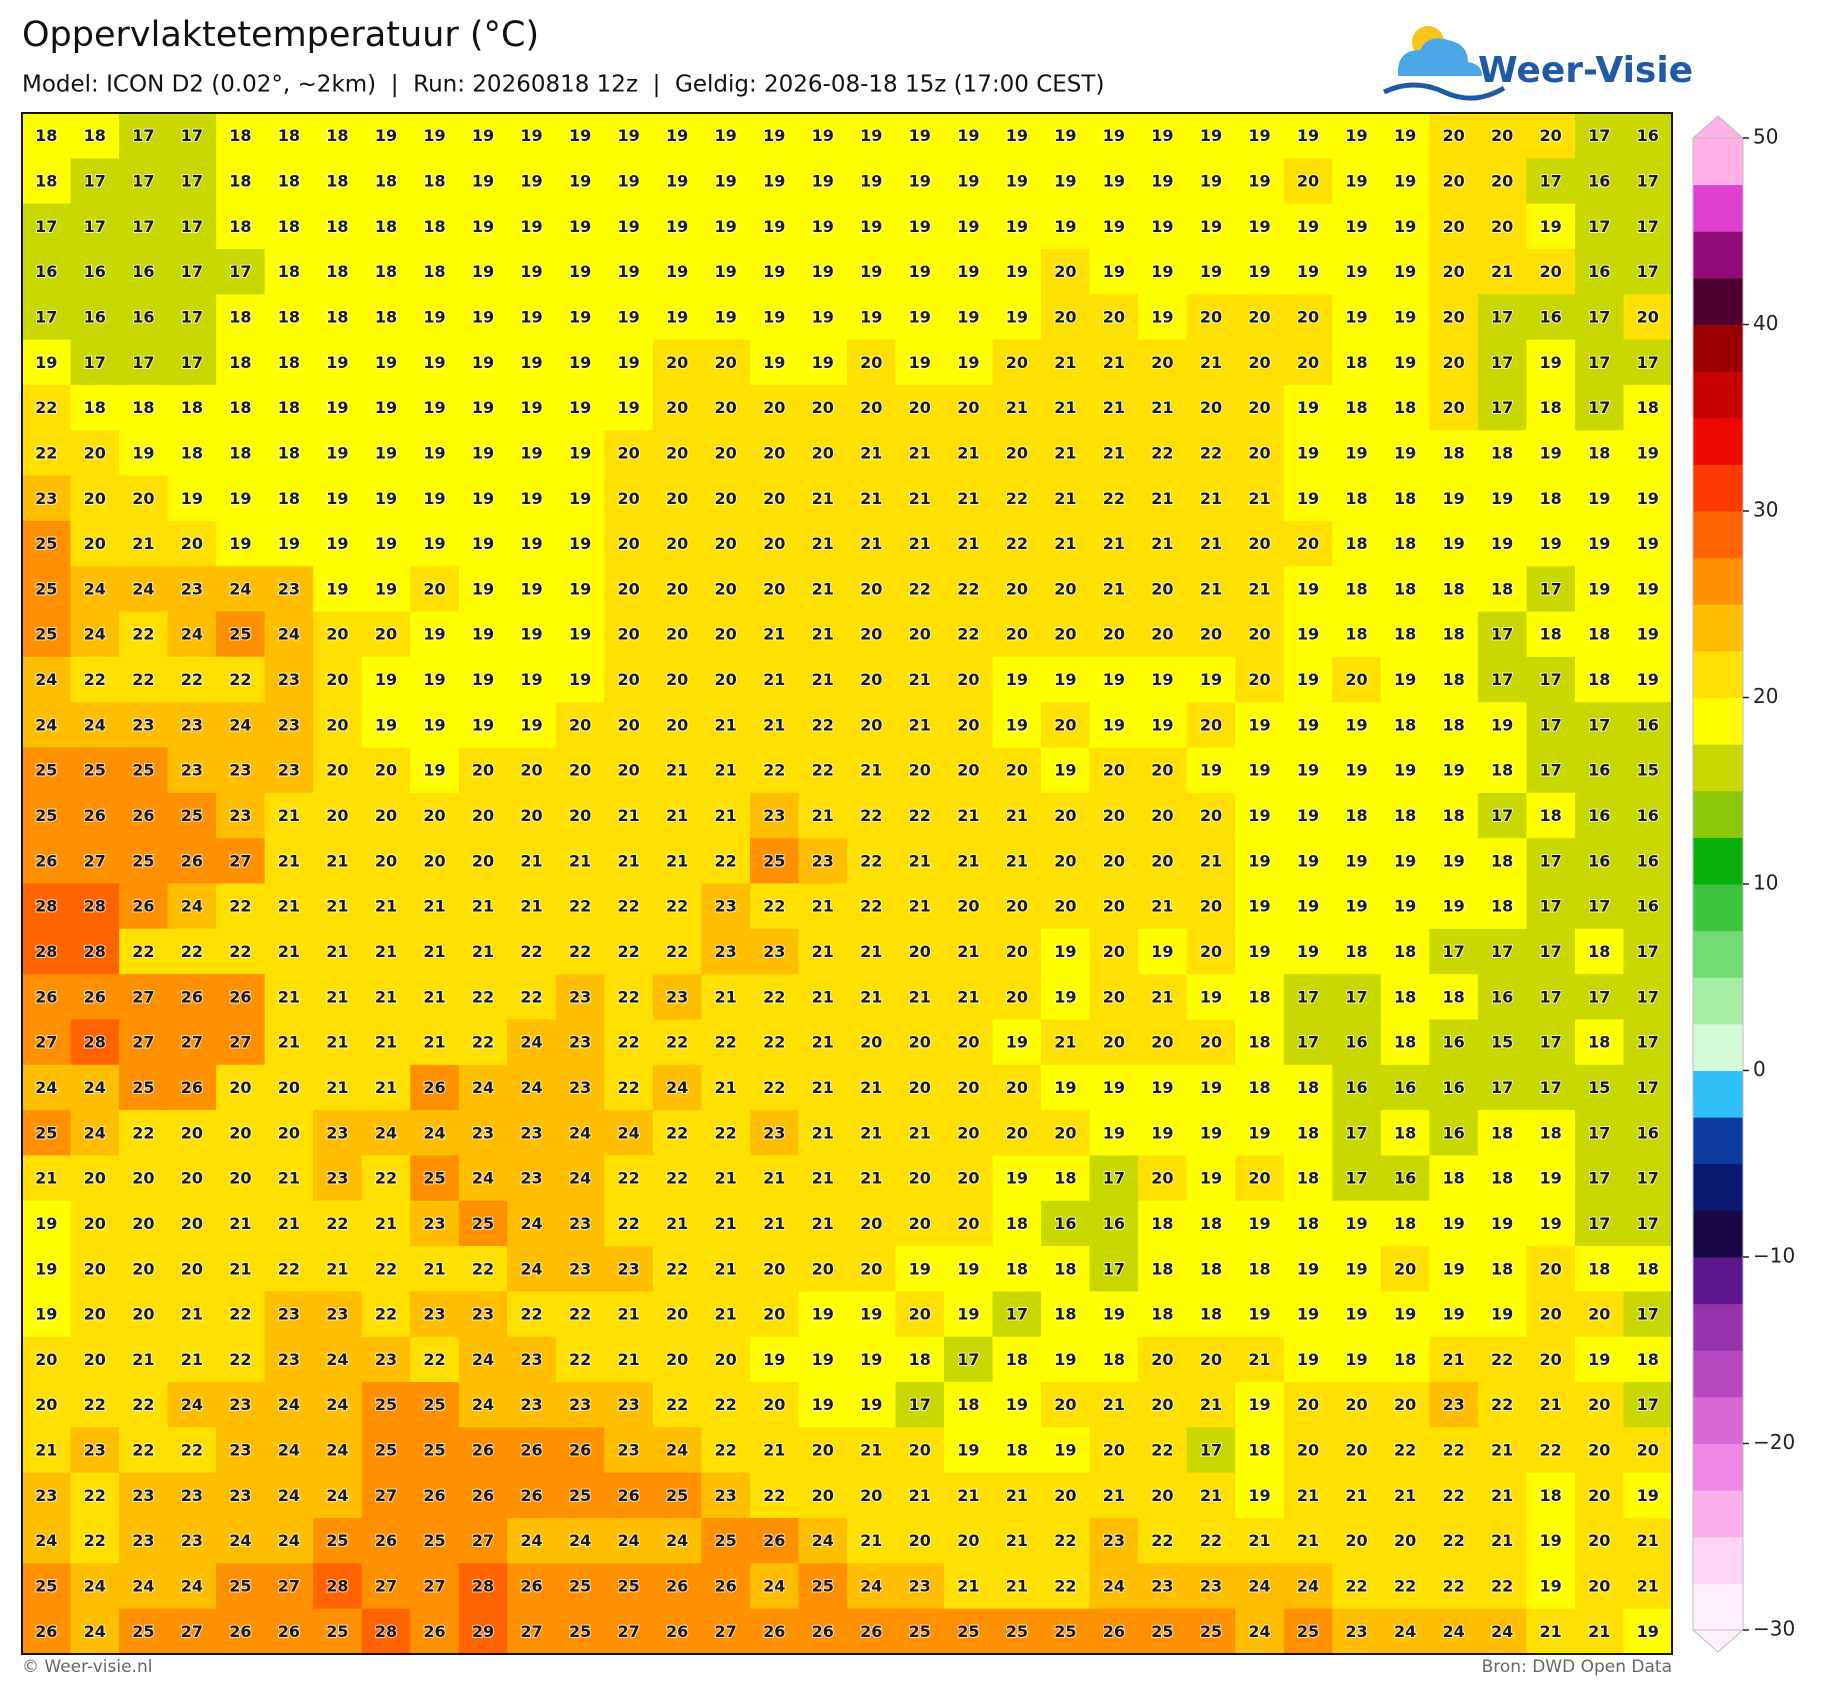 The height and width of the screenshot is (1685, 1824). I want to click on cell-value: 17, so click(1648, 951).